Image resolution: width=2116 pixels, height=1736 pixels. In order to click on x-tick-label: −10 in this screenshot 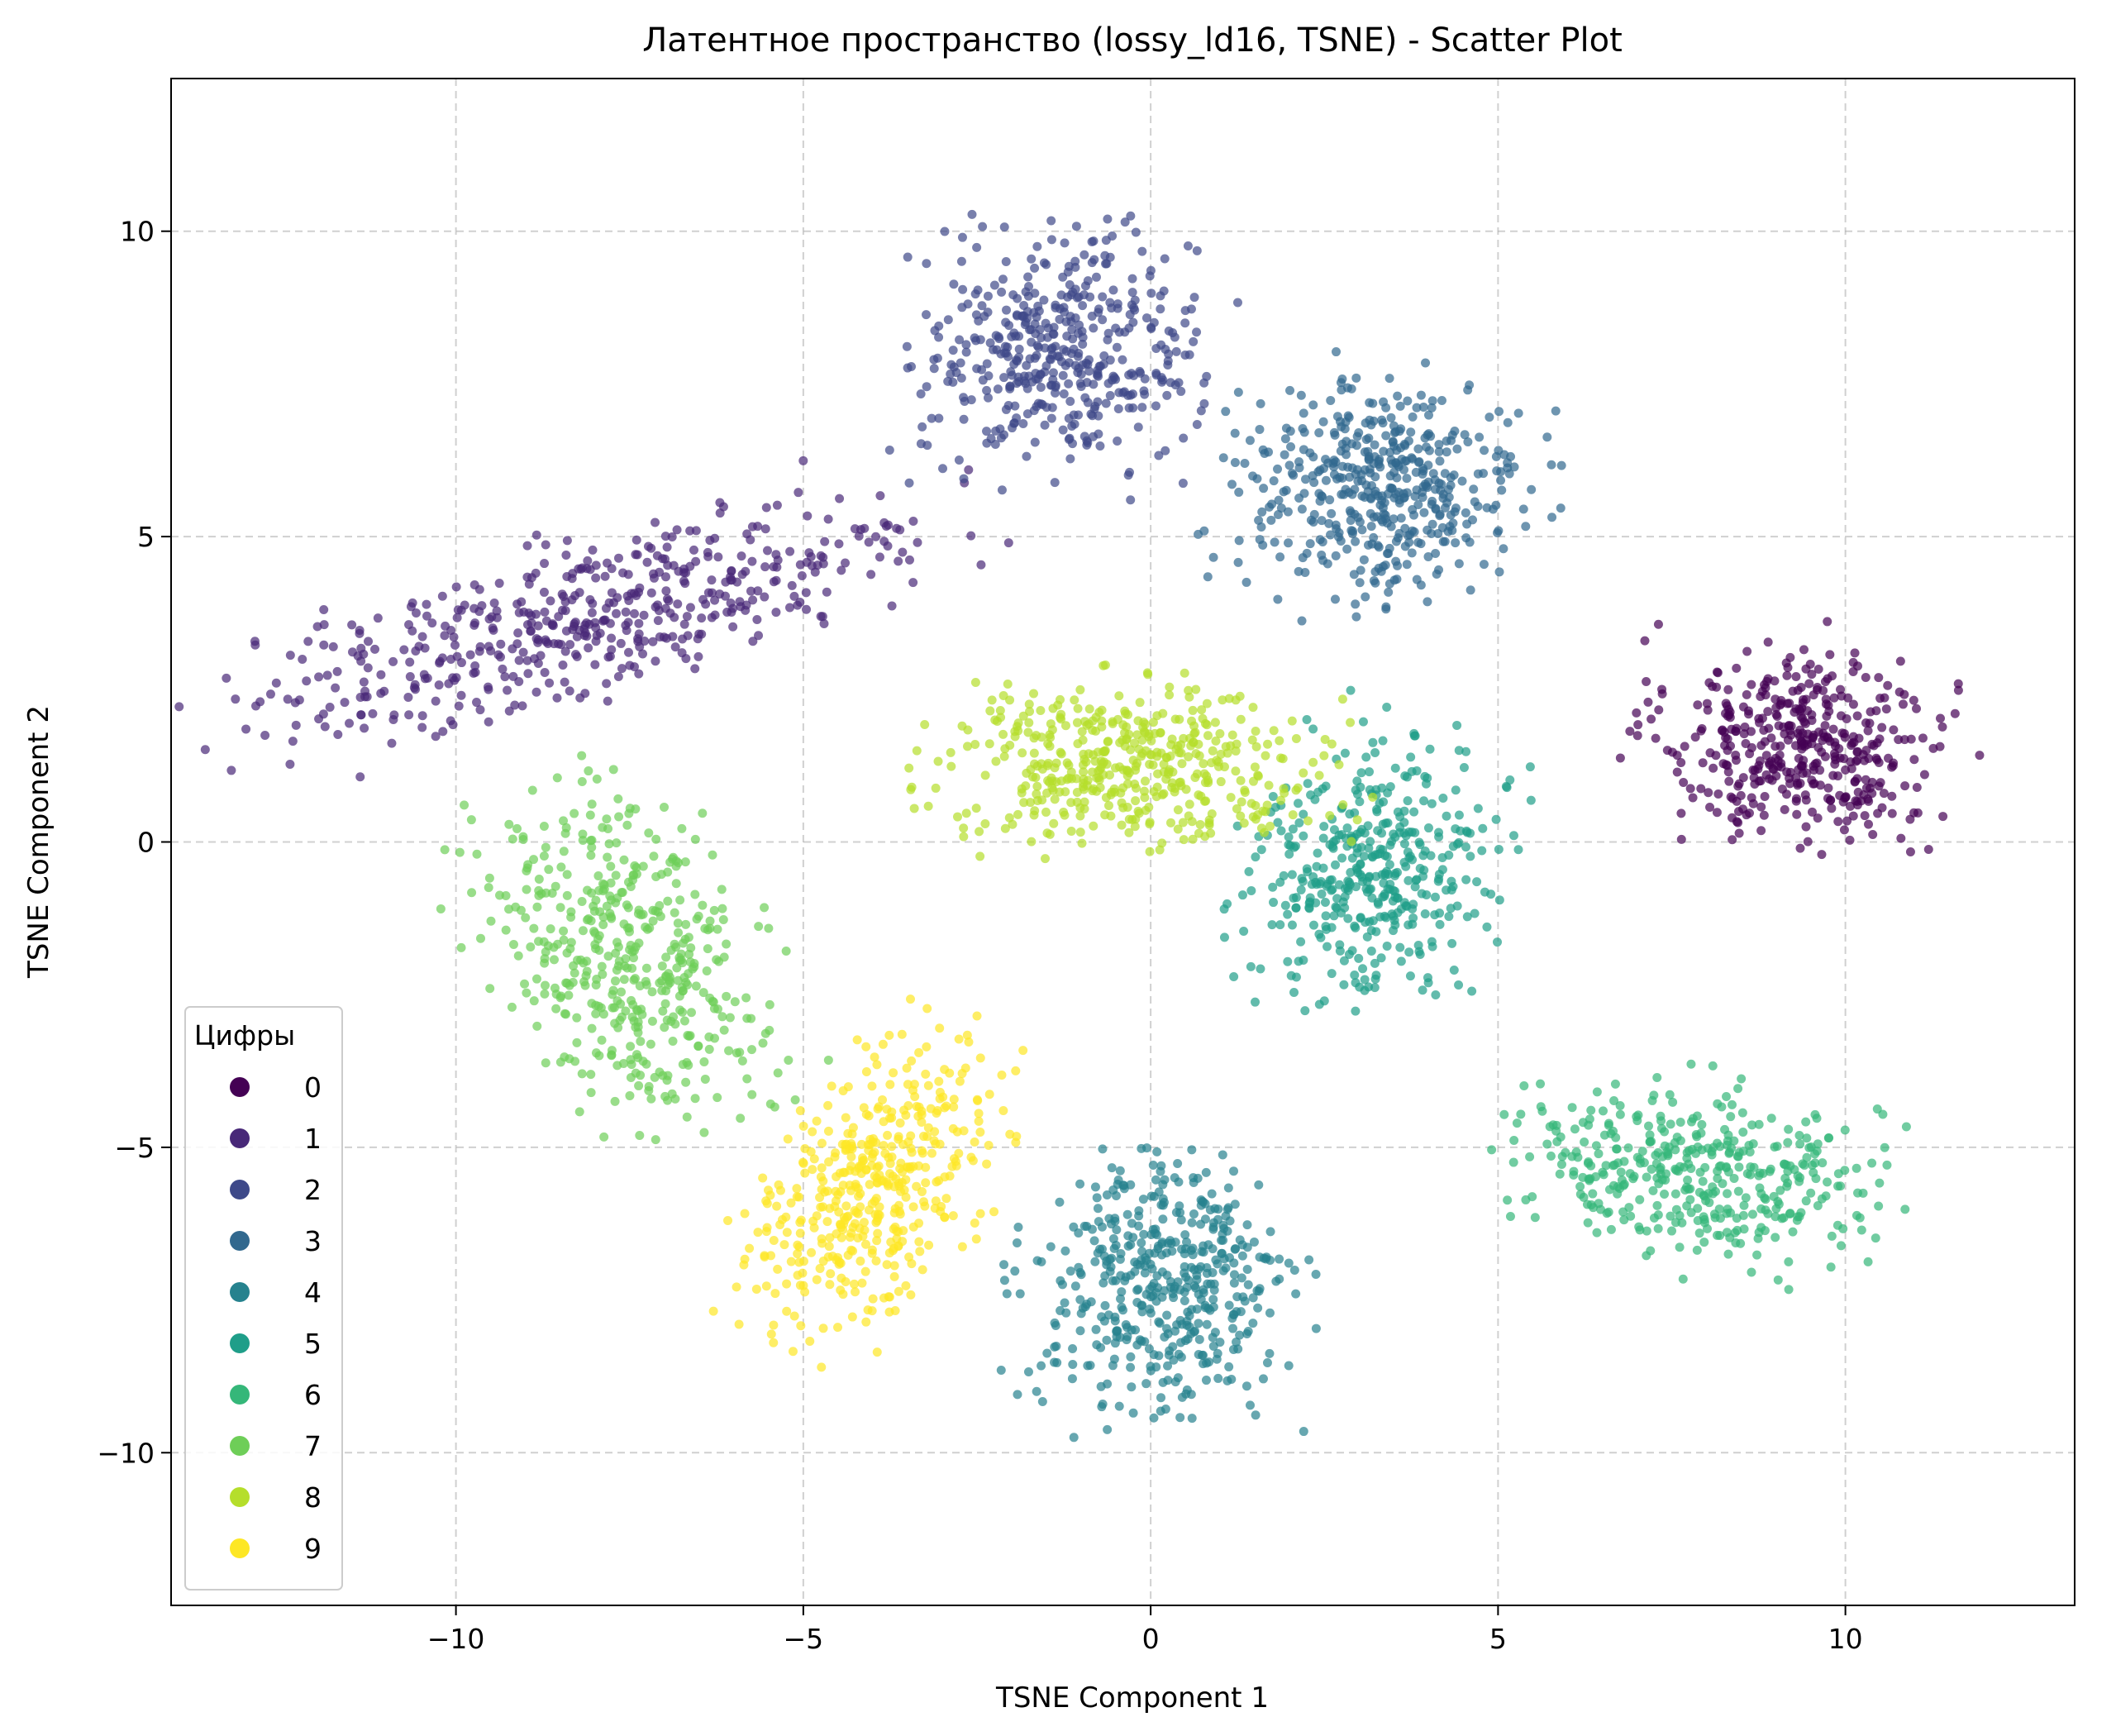, I will do `click(456, 1639)`.